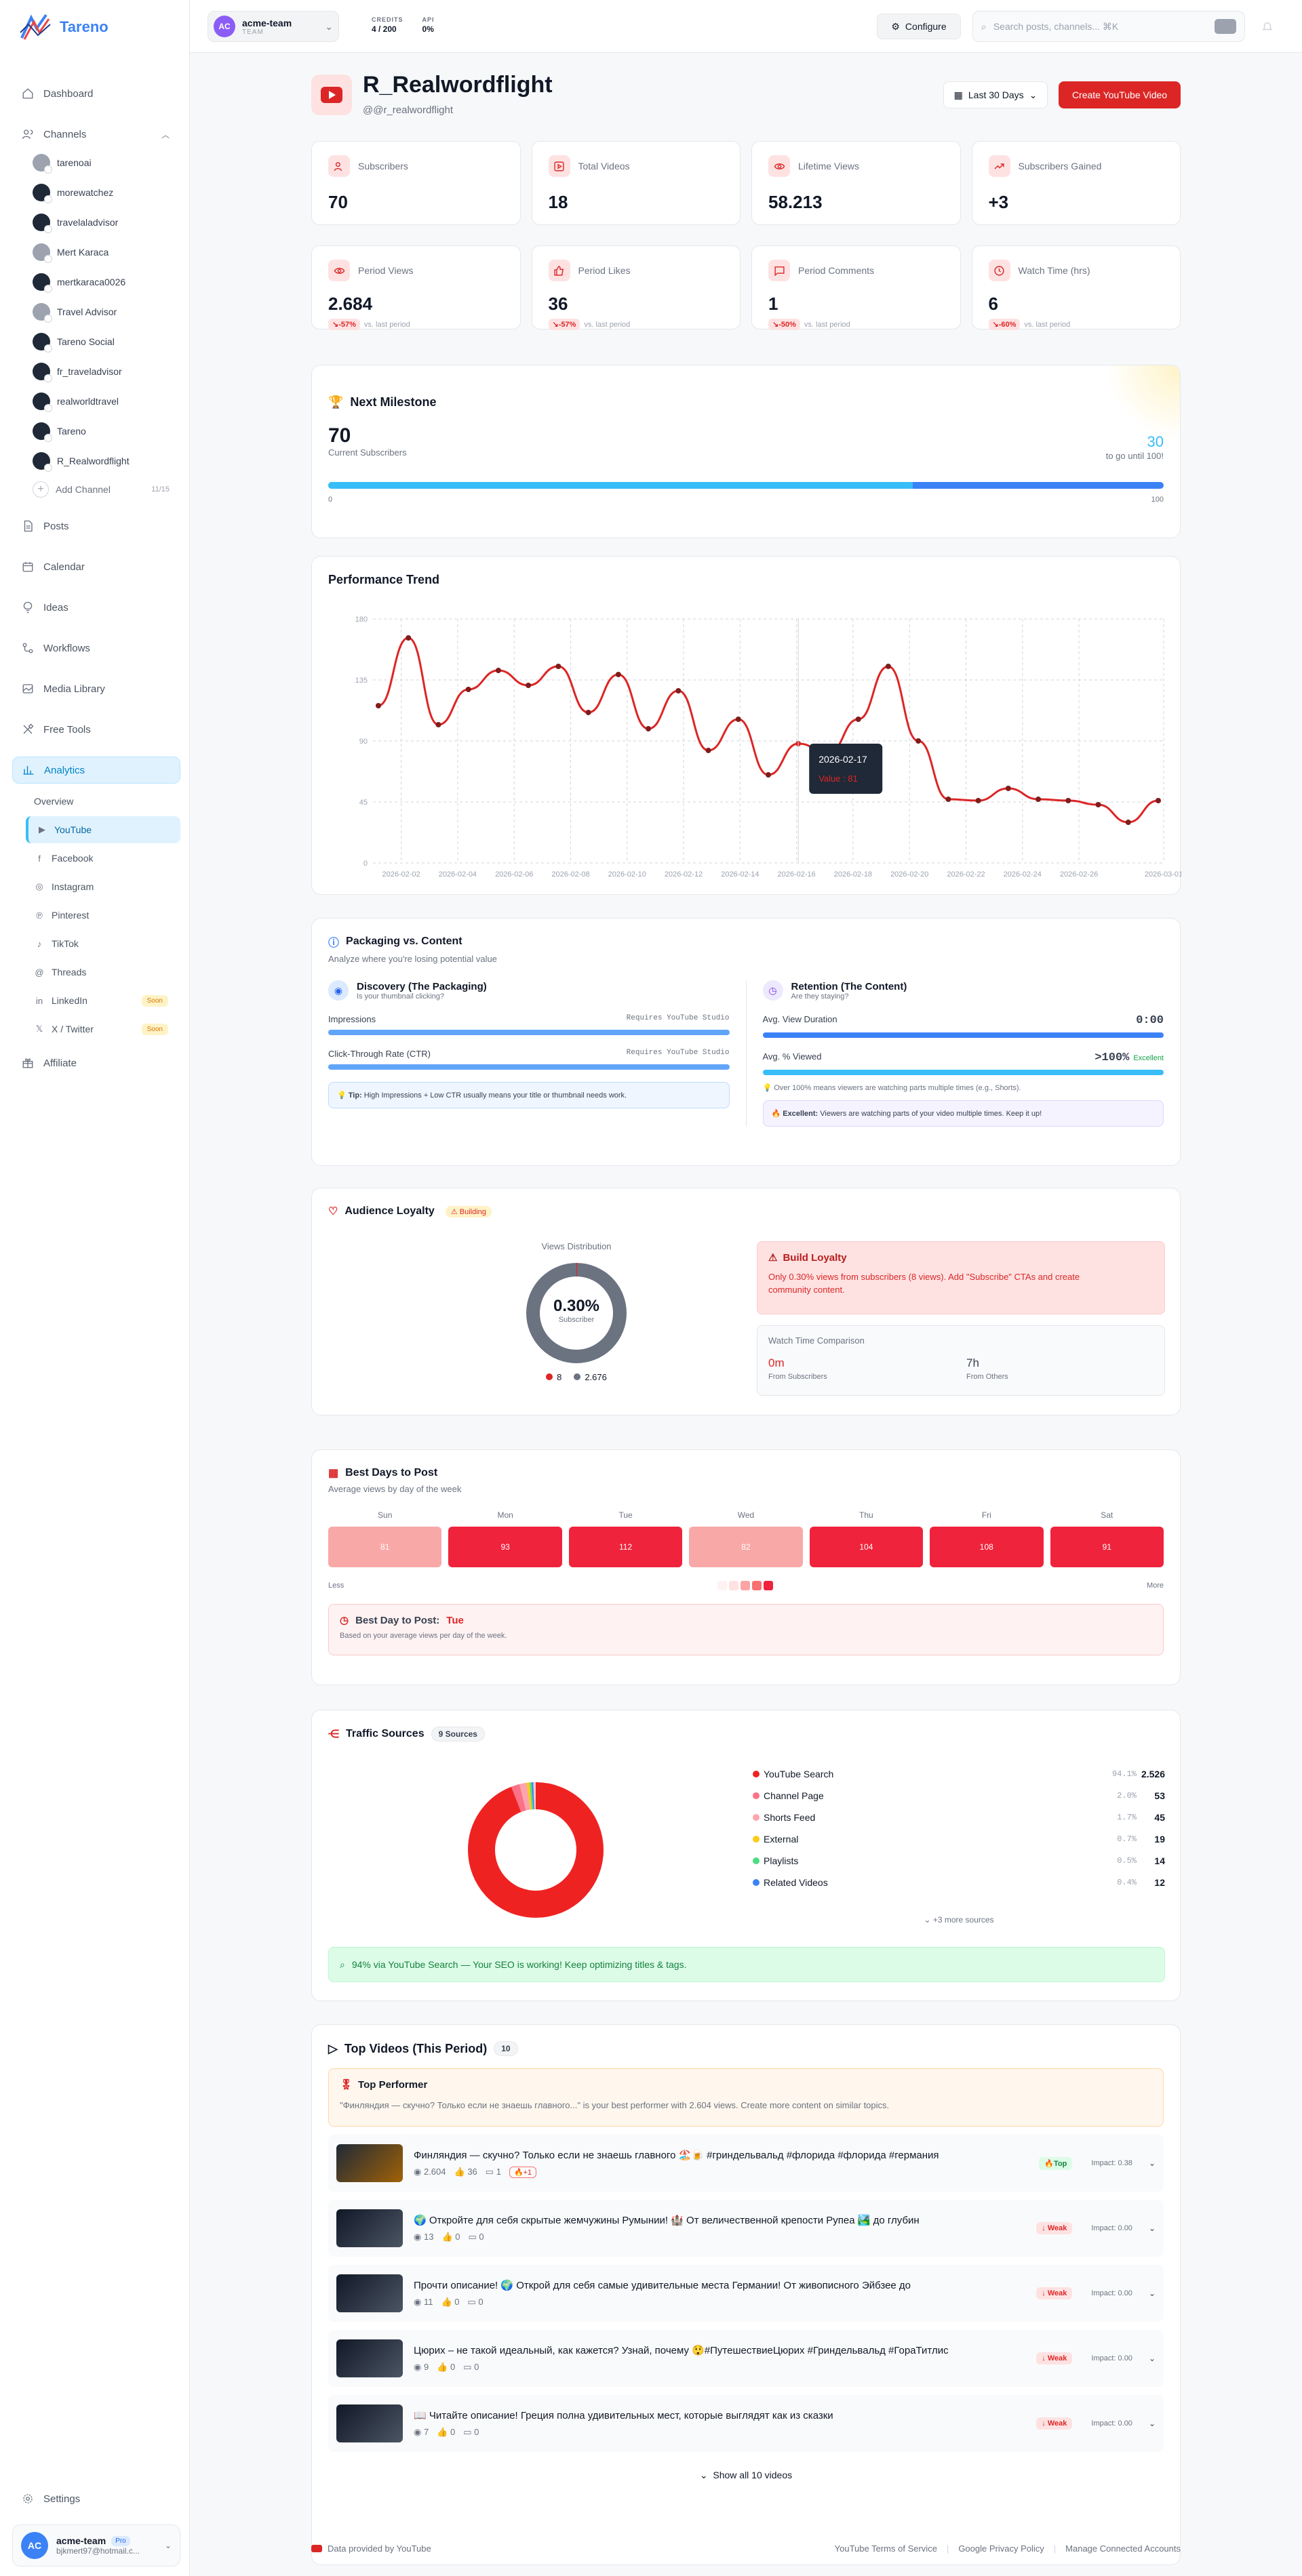 Image resolution: width=1302 pixels, height=2576 pixels. What do you see at coordinates (344, 324) in the screenshot?
I see `delta-pill: ↘-57%` at bounding box center [344, 324].